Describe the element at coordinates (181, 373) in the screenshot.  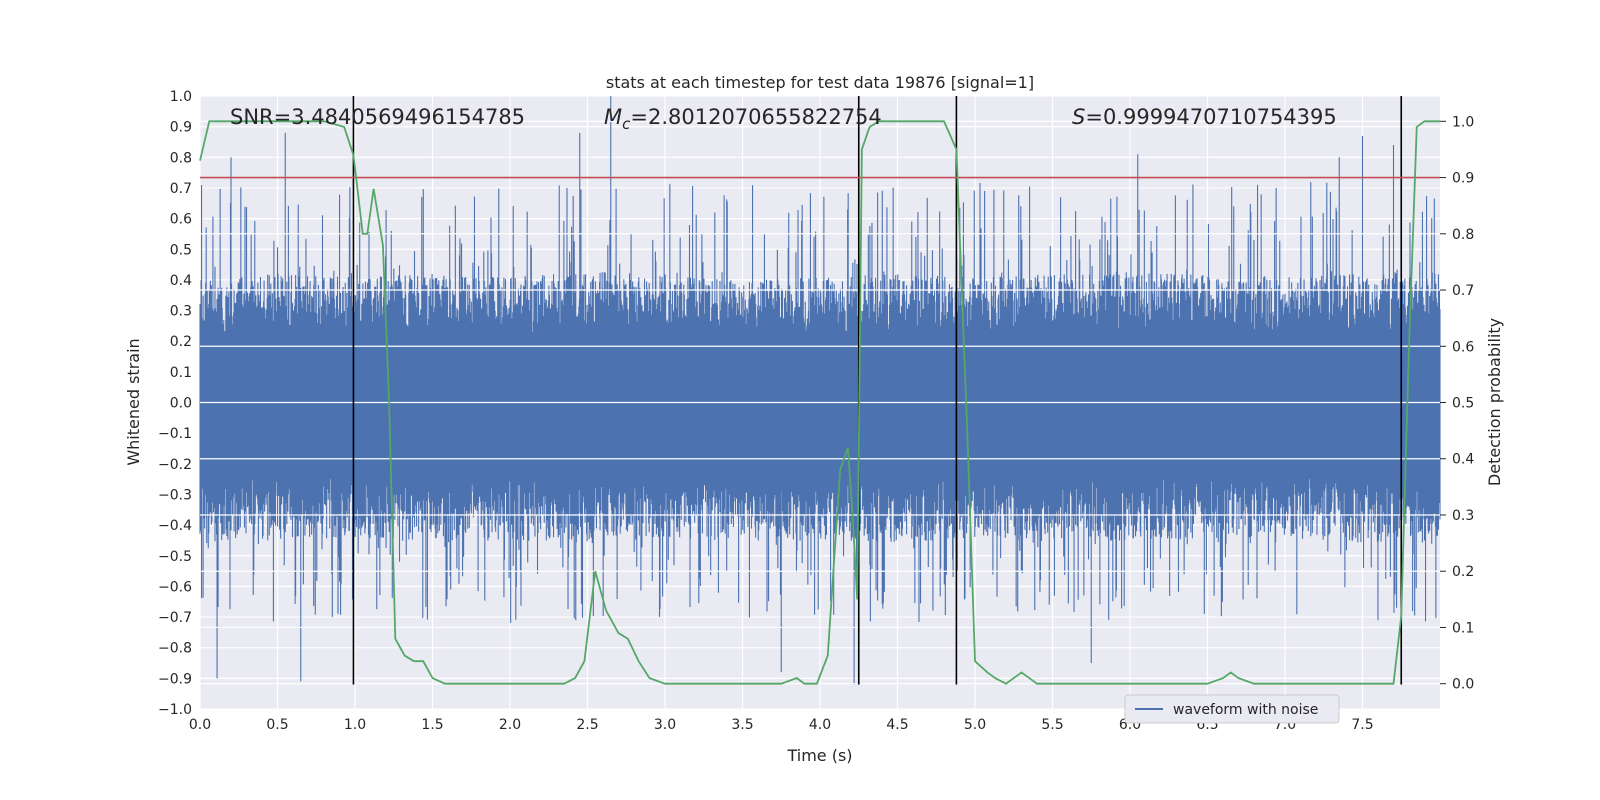
I see `y-tick-label: 0.1` at that location.